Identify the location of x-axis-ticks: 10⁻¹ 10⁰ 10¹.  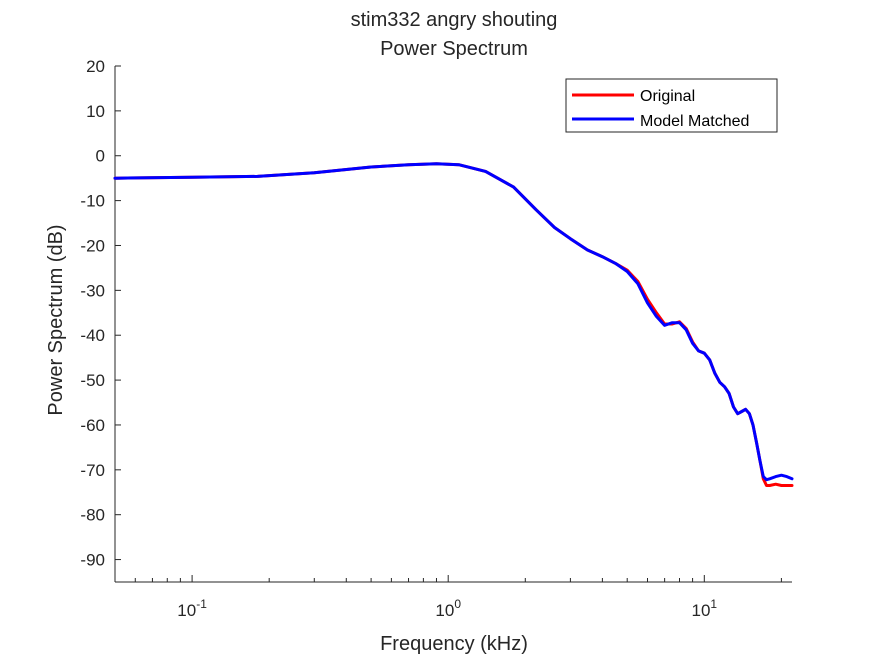
(448, 597).